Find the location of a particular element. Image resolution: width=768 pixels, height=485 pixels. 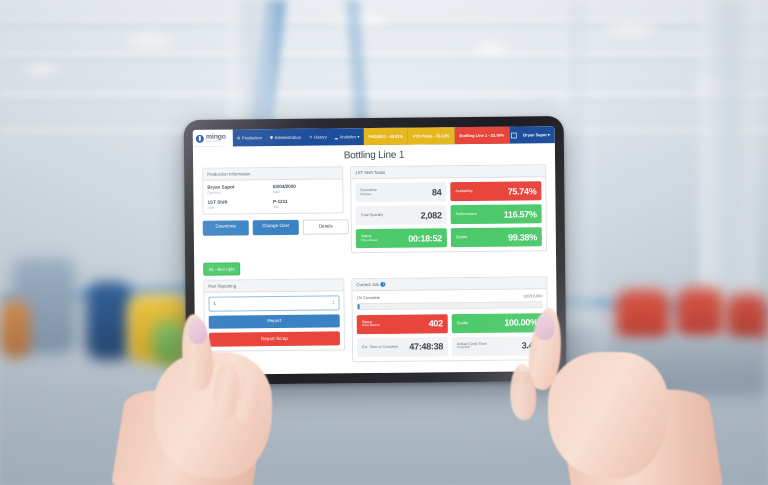

info-field-shift: 1ST Shift Shift is located at coordinates (240, 204).